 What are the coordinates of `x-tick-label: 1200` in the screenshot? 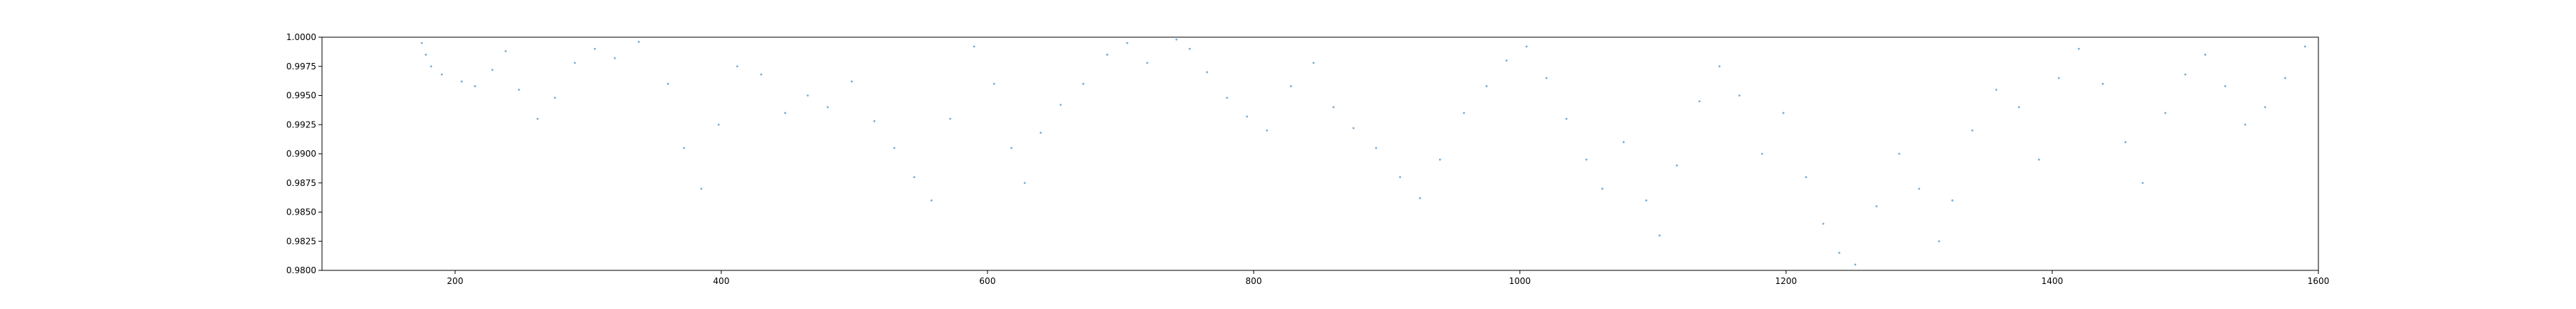 It's located at (1786, 281).